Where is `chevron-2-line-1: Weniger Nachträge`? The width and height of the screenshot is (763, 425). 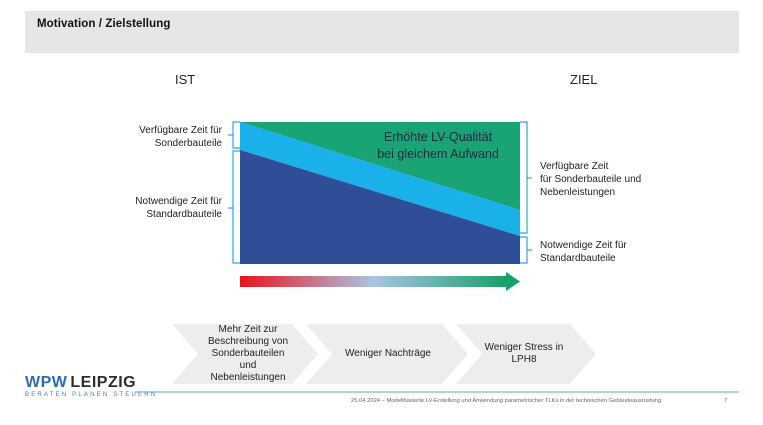
chevron-2-line-1: Weniger Nachträge is located at coordinates (388, 353).